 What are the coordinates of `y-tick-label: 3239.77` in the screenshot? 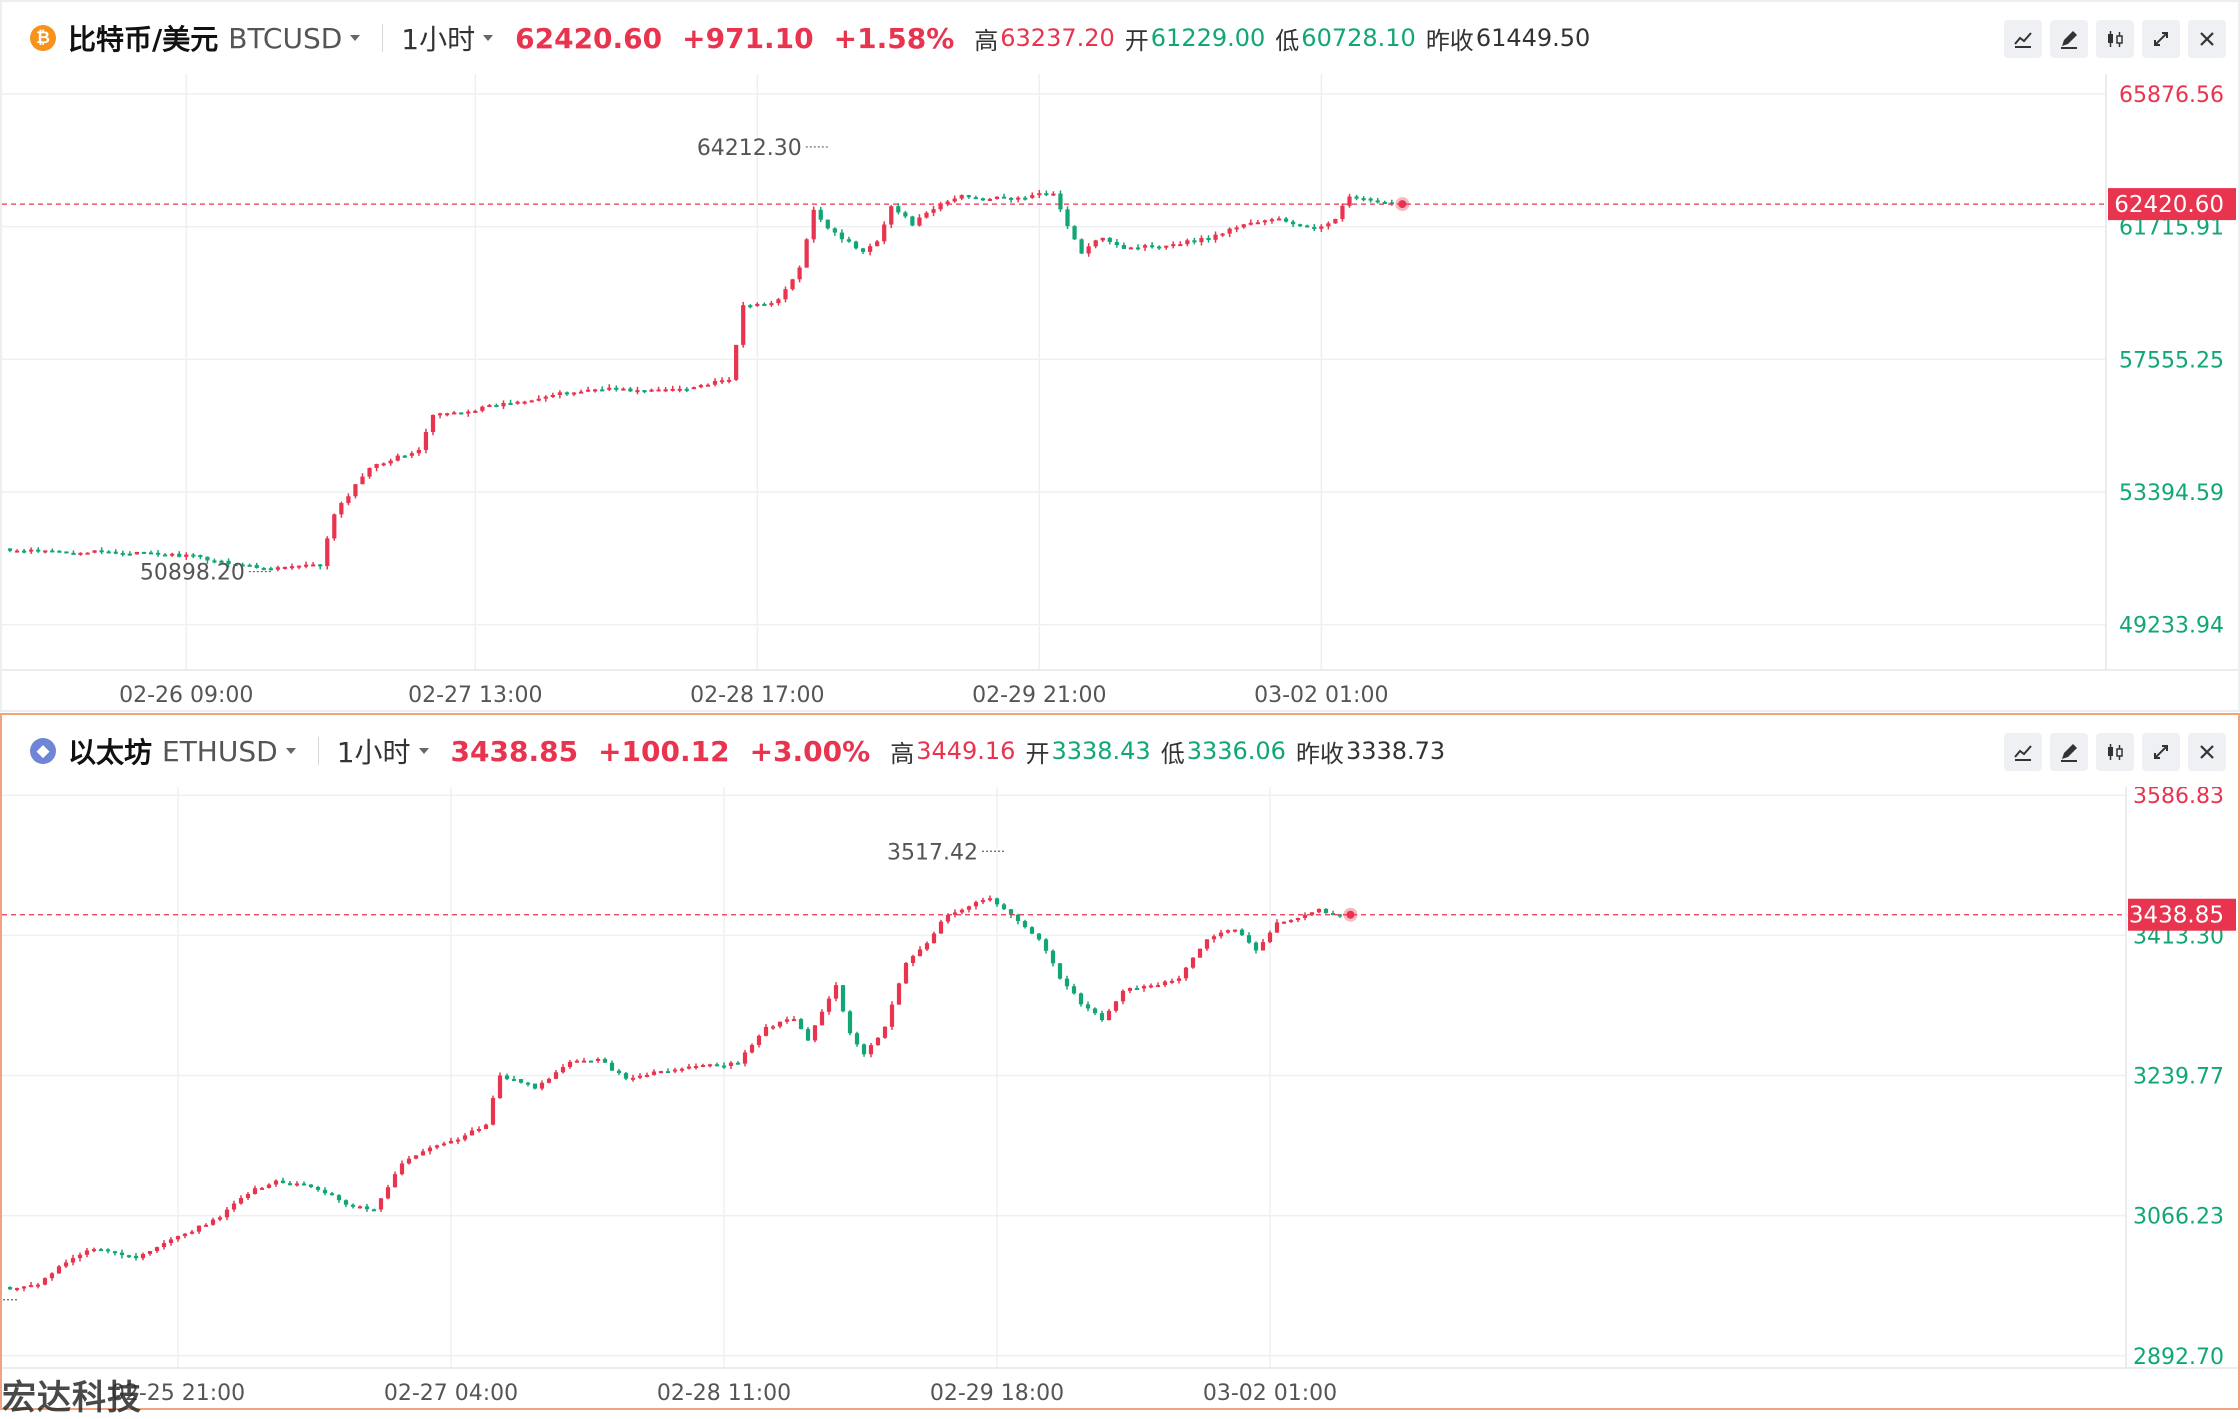 It's located at (2178, 1076).